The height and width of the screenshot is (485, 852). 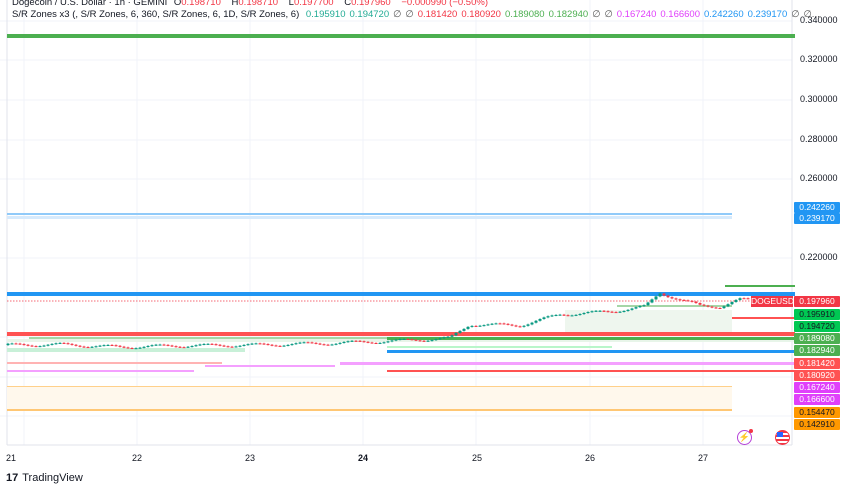 I want to click on lightning-alert-icon: ⚡, so click(x=745, y=437).